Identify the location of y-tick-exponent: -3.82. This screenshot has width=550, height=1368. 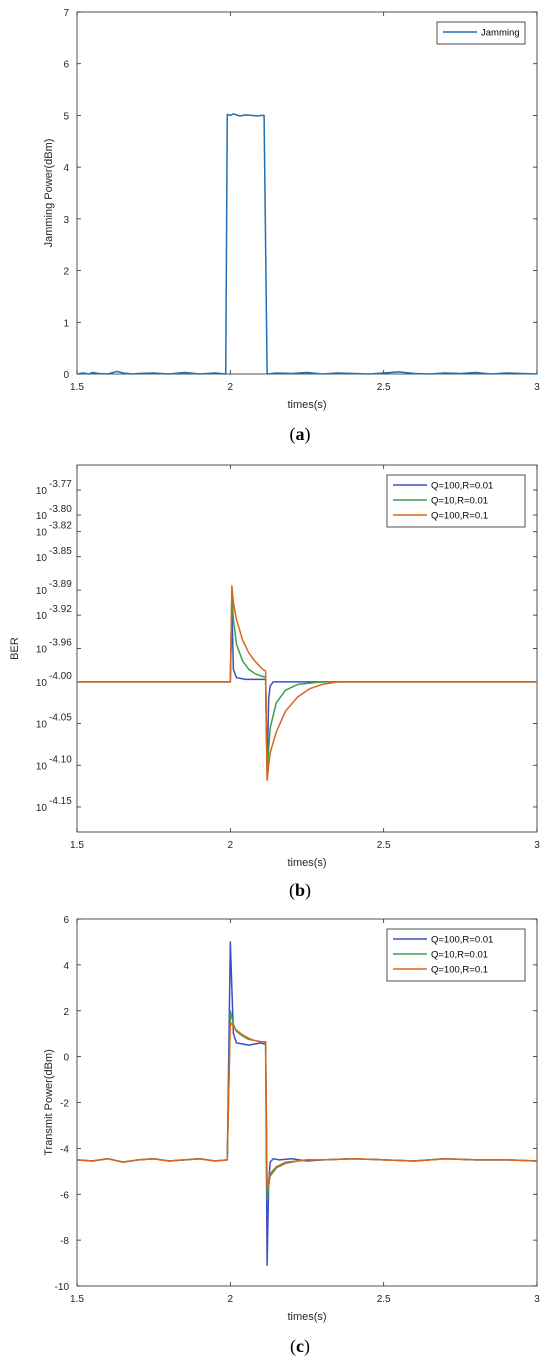
(60, 526).